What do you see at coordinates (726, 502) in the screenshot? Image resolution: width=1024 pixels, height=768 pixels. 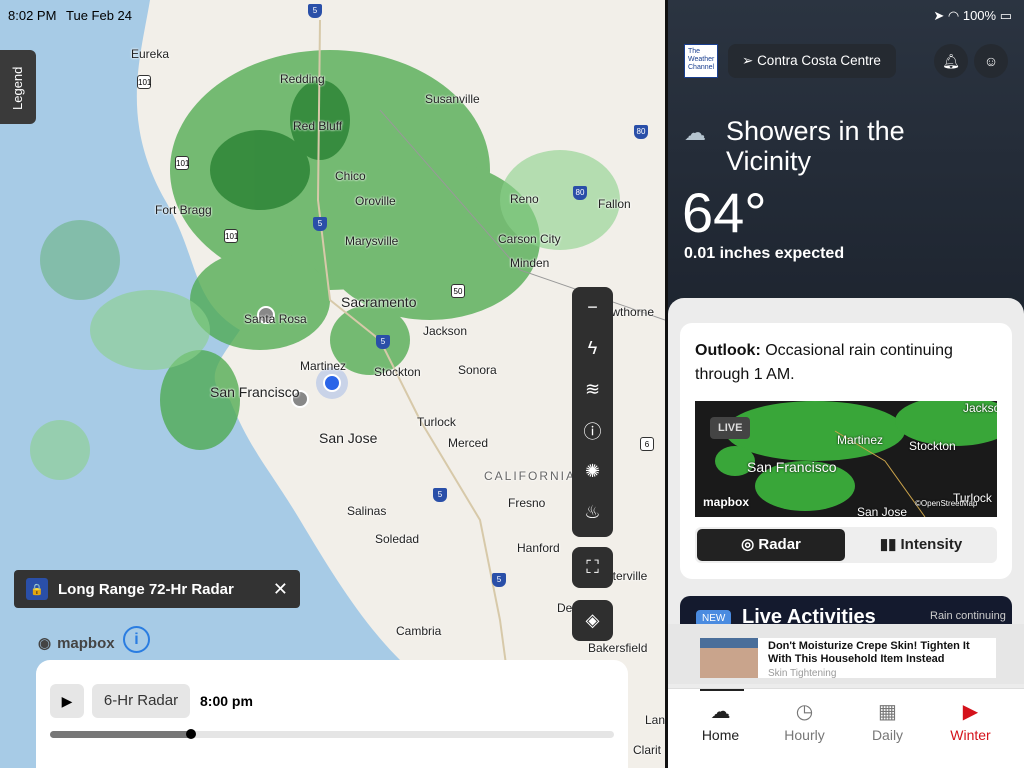 I see `mapbox-logo: mapbox` at bounding box center [726, 502].